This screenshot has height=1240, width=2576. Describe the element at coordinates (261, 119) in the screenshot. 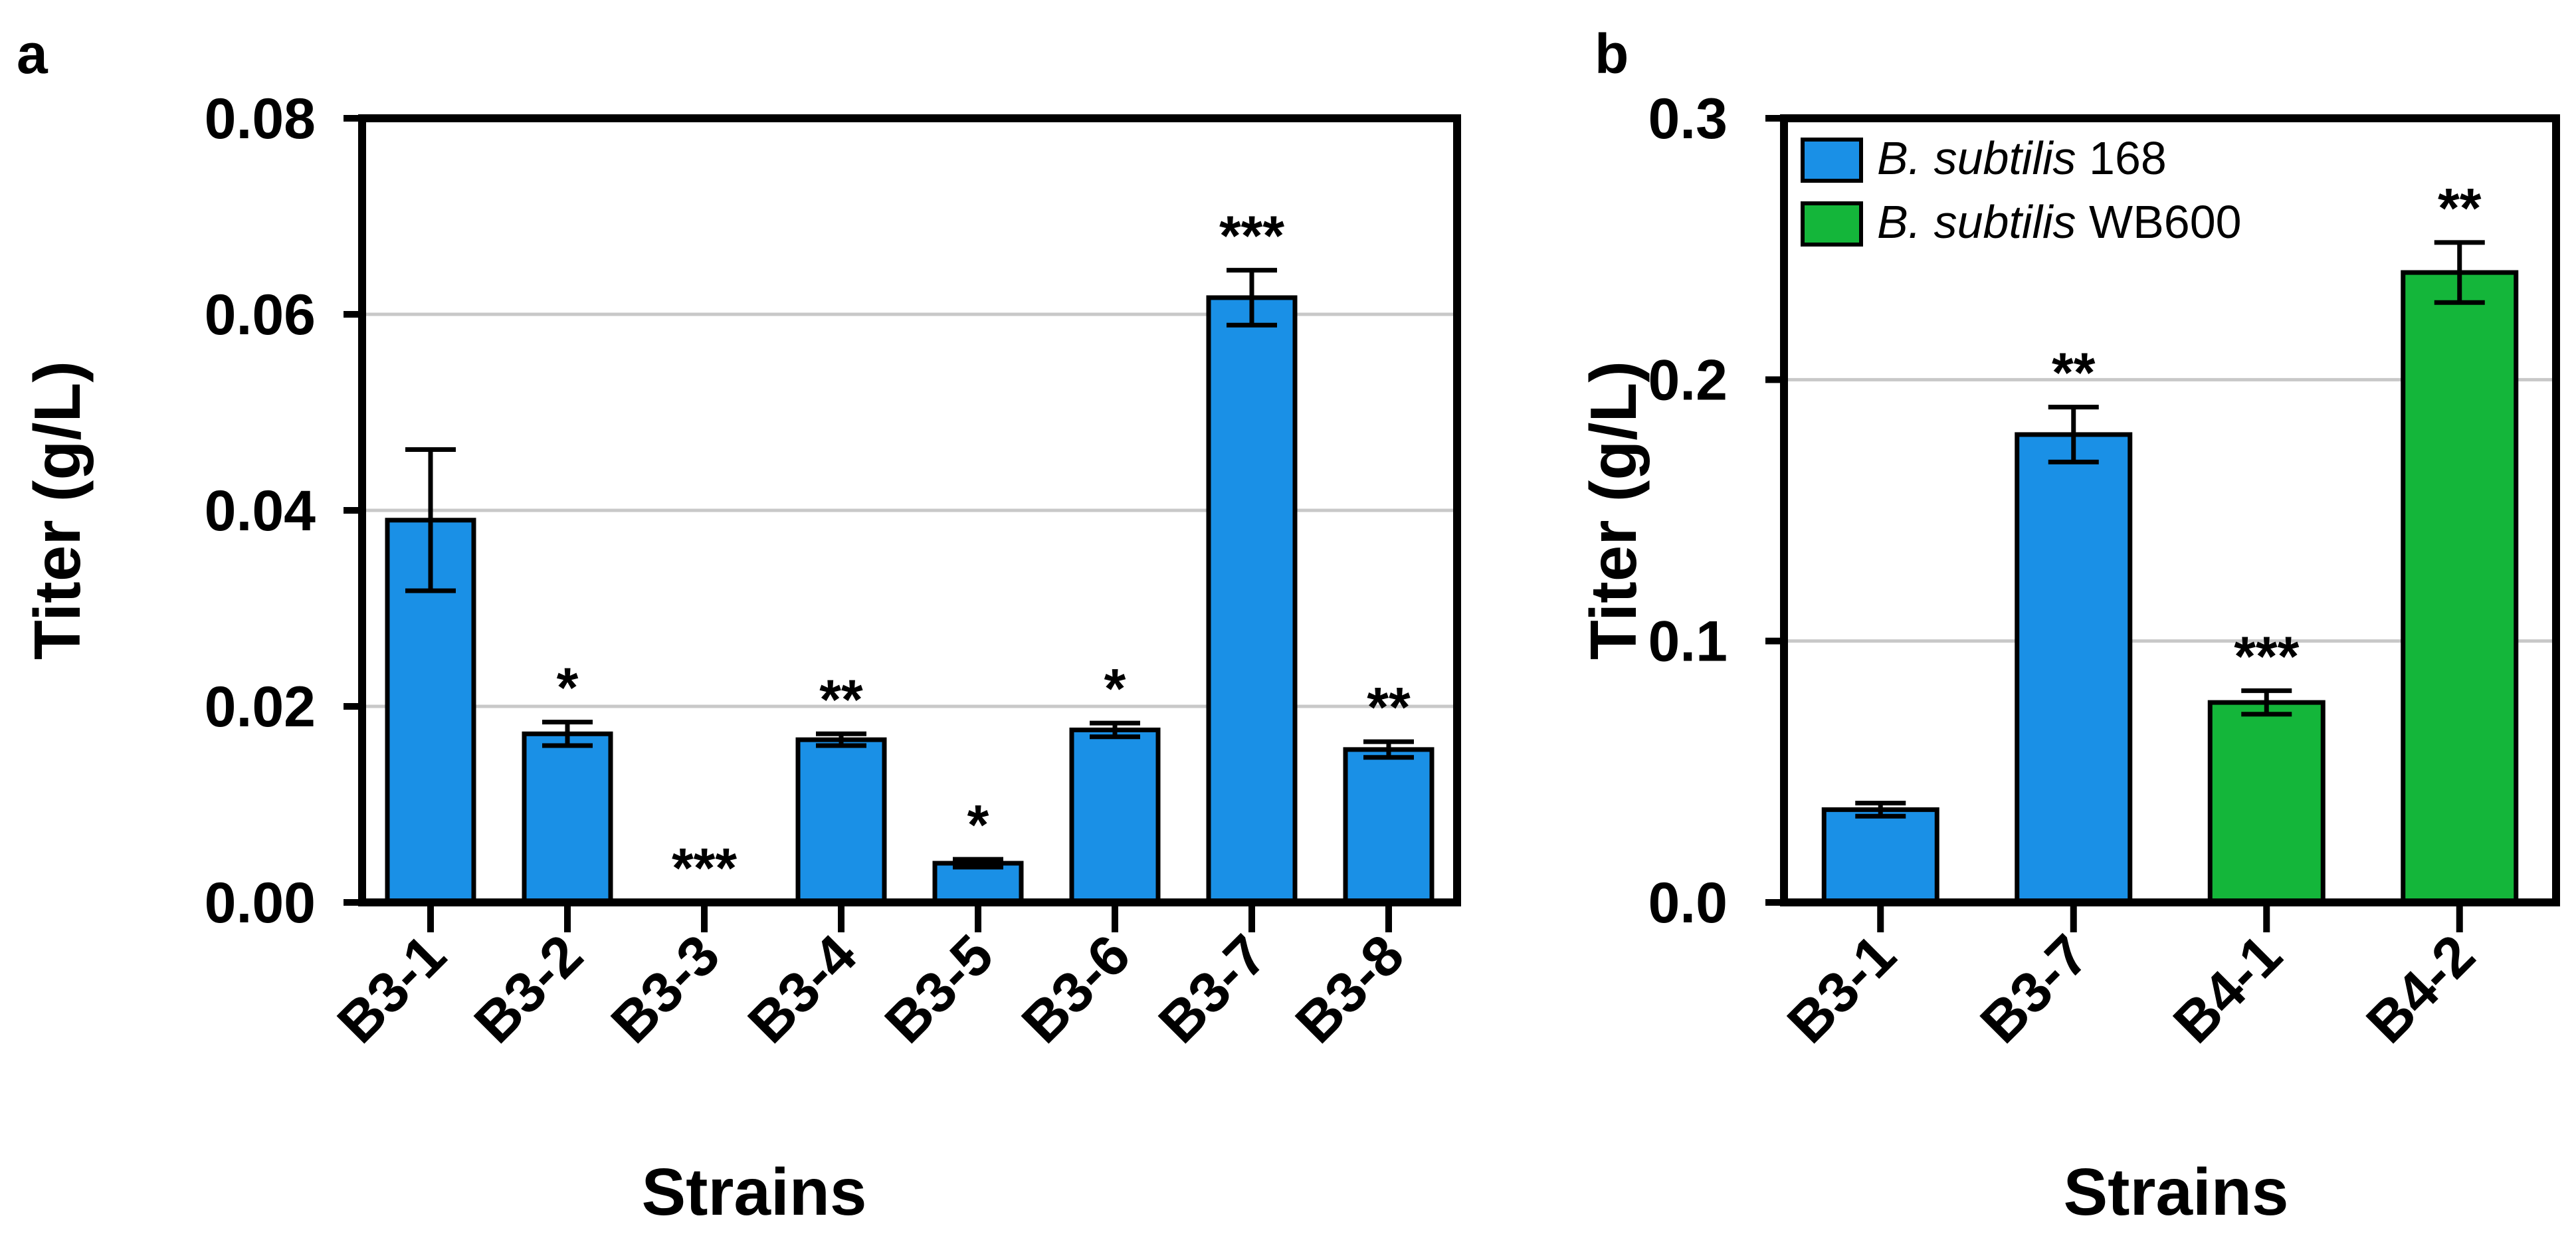

I see `y-tick-label: 0.08` at that location.